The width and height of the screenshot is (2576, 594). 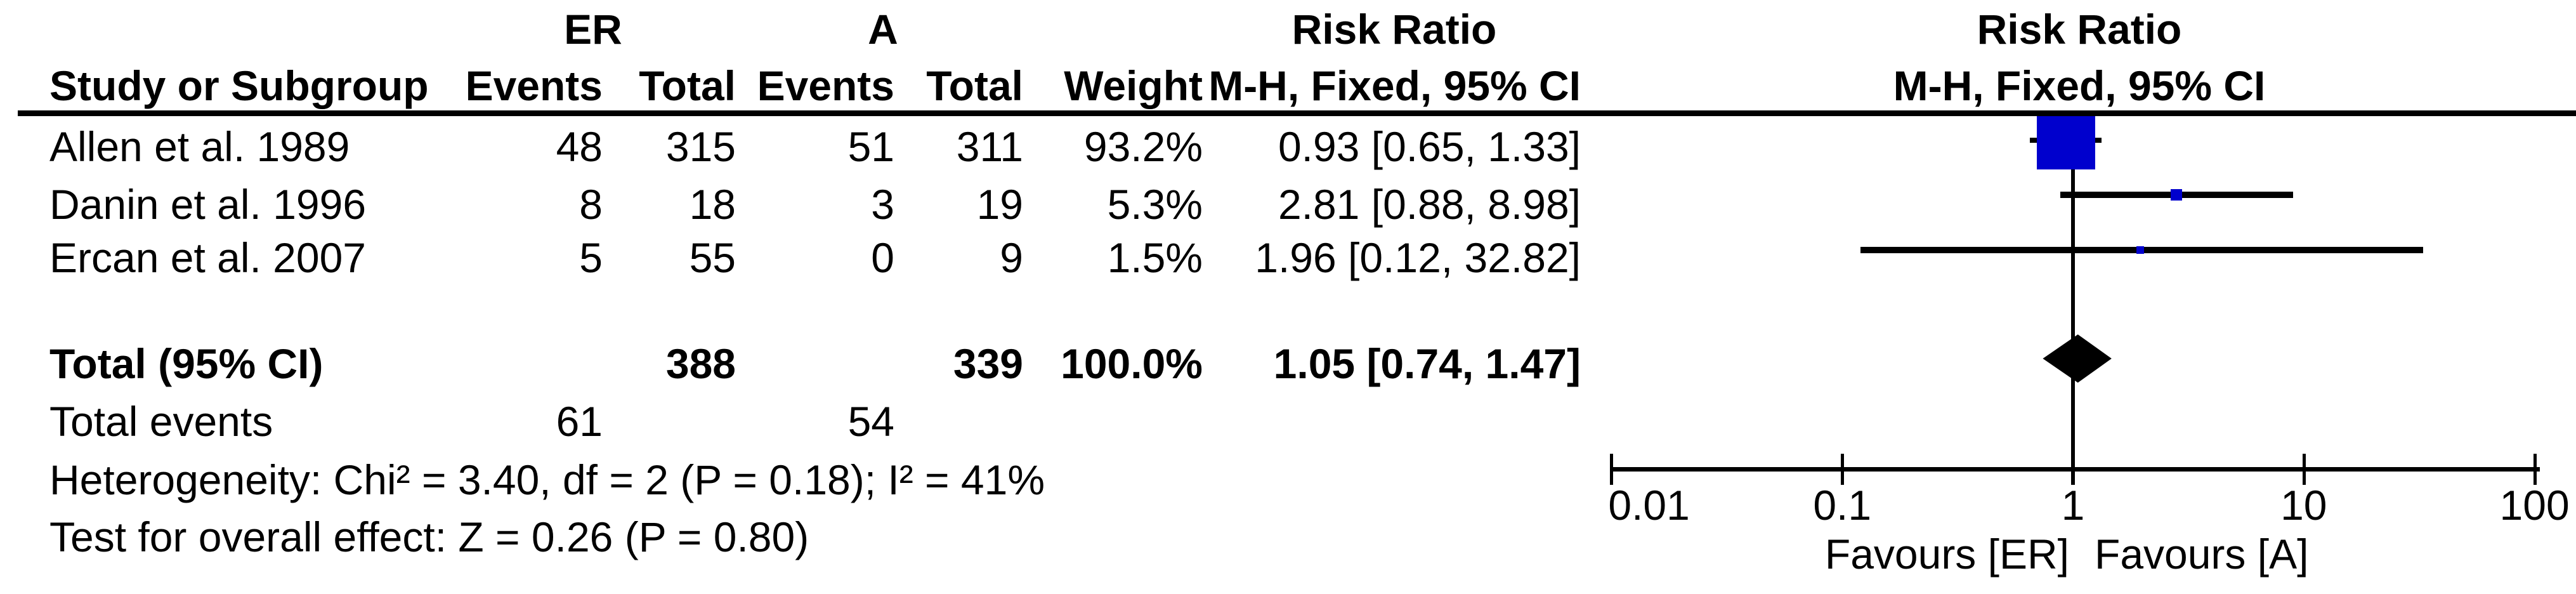 I want to click on study-er-events: 8, so click(x=591, y=204).